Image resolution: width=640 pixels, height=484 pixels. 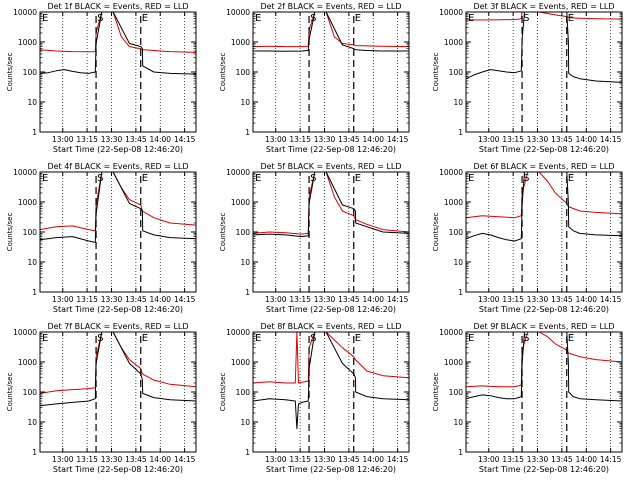 What do you see at coordinates (543, 6) in the screenshot?
I see `panel-title: Det 3f BLACK = Events, RED = LLD` at bounding box center [543, 6].